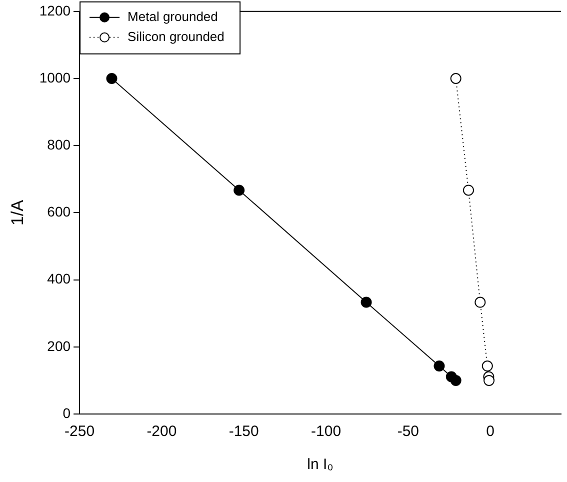 The height and width of the screenshot is (482, 567). What do you see at coordinates (66, 412) in the screenshot?
I see `y-tick-label: 0` at bounding box center [66, 412].